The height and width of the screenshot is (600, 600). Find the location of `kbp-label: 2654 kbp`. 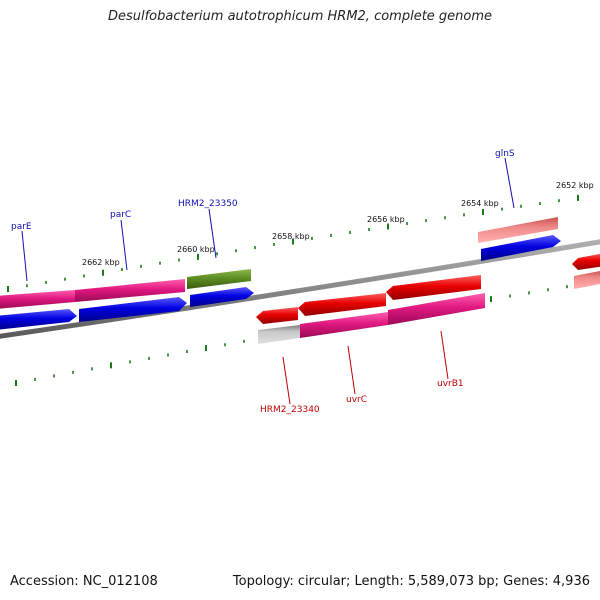

kbp-label: 2654 kbp is located at coordinates (480, 203).